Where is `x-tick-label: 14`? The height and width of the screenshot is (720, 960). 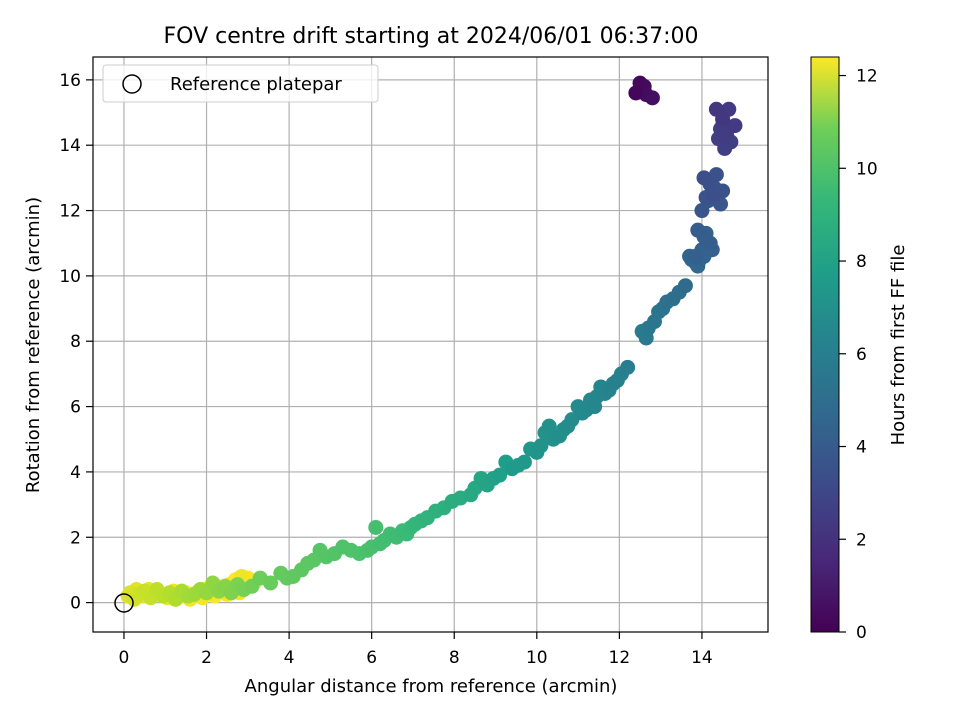
x-tick-label: 14 is located at coordinates (702, 658).